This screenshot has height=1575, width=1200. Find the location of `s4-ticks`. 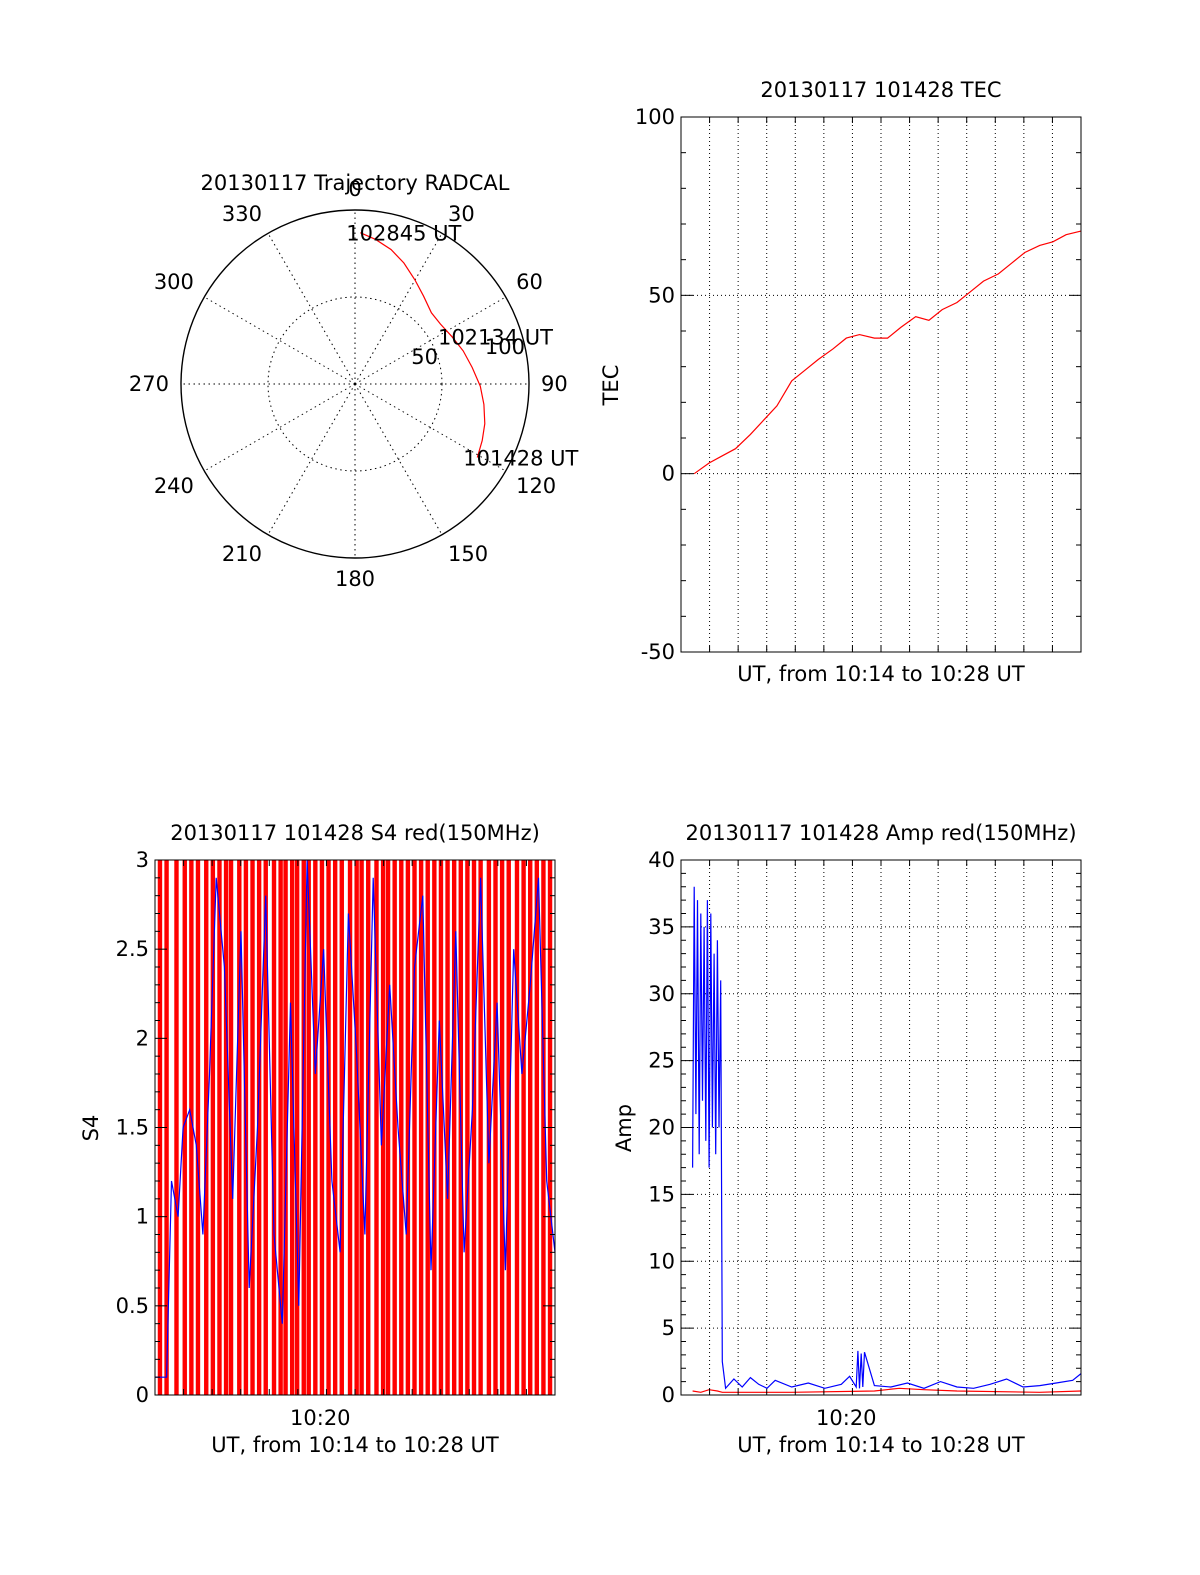

s4-ticks is located at coordinates (355, 1127).